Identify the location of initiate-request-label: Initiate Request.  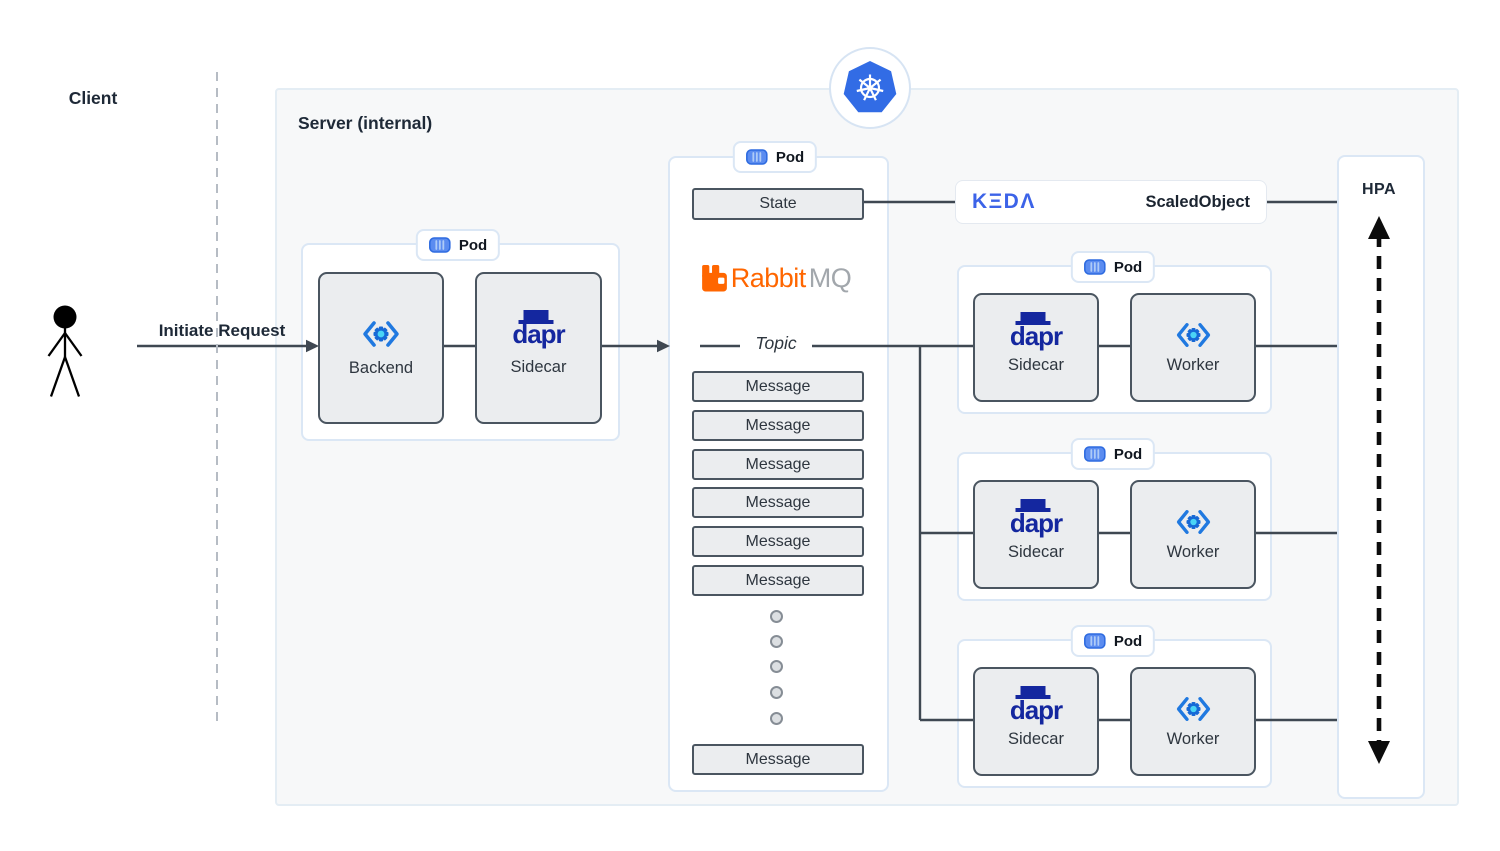
(222, 330).